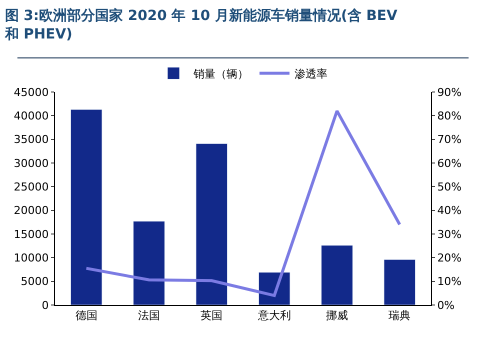  I want to click on y-tick-label: 10000, so click(31, 258).